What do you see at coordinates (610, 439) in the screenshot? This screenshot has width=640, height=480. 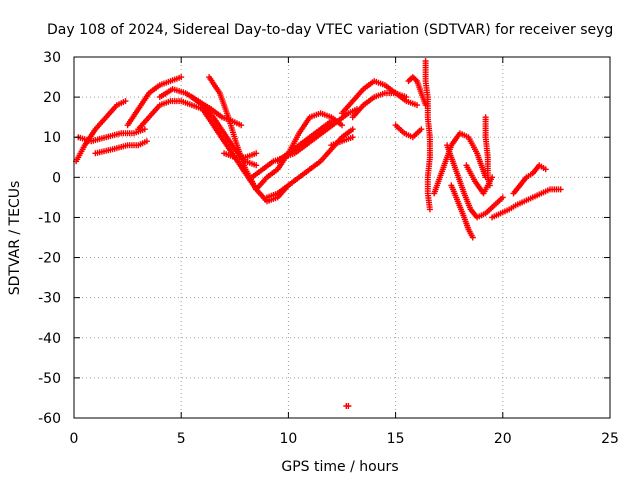 I see `x-tick-label: 25` at bounding box center [610, 439].